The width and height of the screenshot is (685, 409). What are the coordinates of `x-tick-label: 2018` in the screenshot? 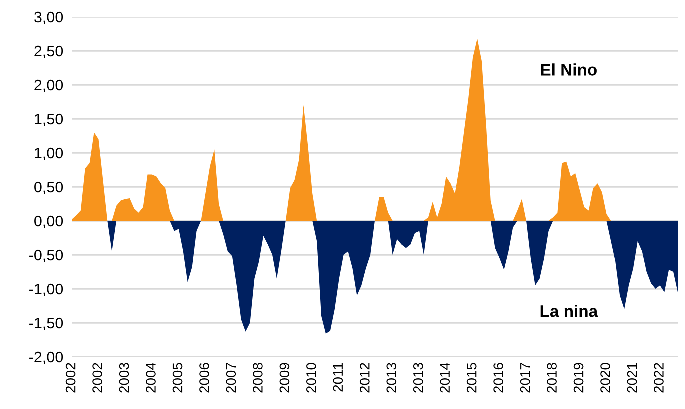 It's located at (552, 378).